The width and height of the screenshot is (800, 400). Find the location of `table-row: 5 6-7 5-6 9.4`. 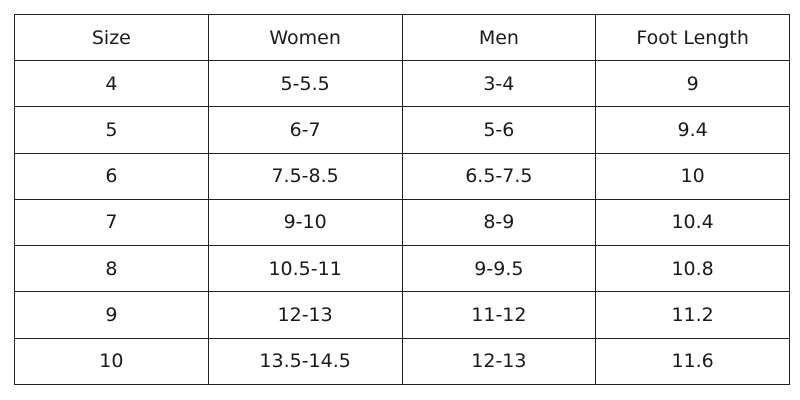

table-row: 5 6-7 5-6 9.4 is located at coordinates (402, 130).